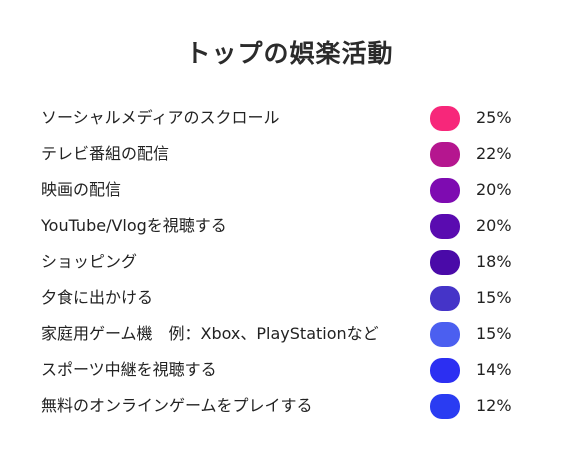 The height and width of the screenshot is (454, 579). Describe the element at coordinates (289, 154) in the screenshot. I see `chart-row: テレビ番組の配信 22%` at that location.